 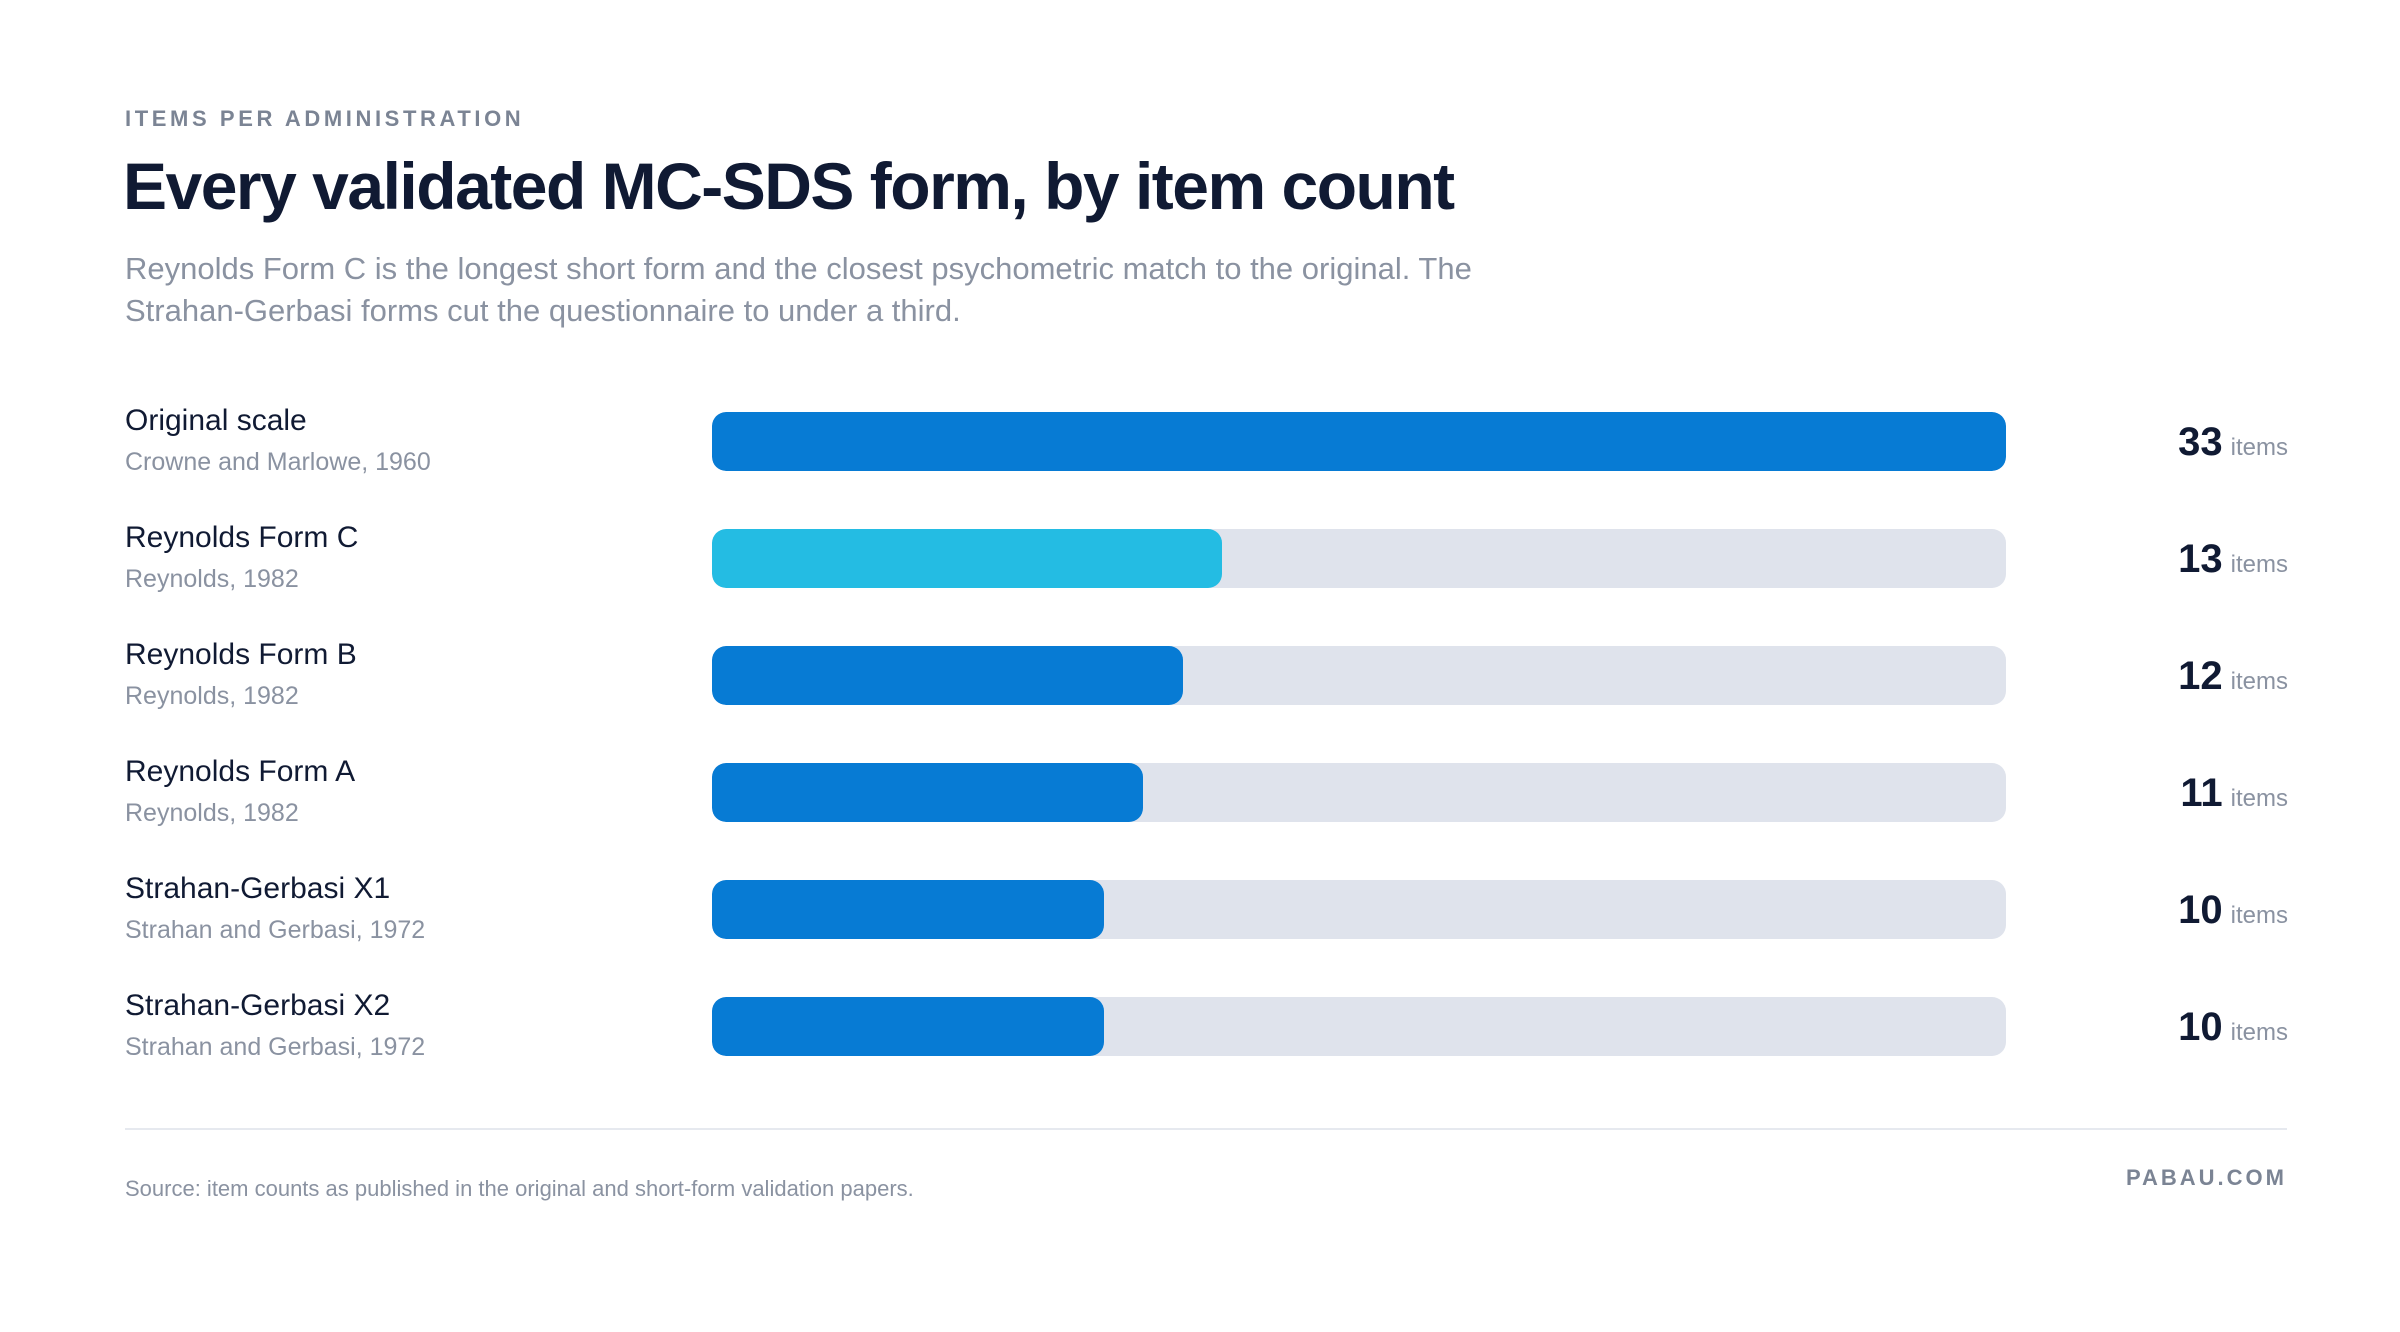 I want to click on bar-value: 11, so click(x=2201, y=793).